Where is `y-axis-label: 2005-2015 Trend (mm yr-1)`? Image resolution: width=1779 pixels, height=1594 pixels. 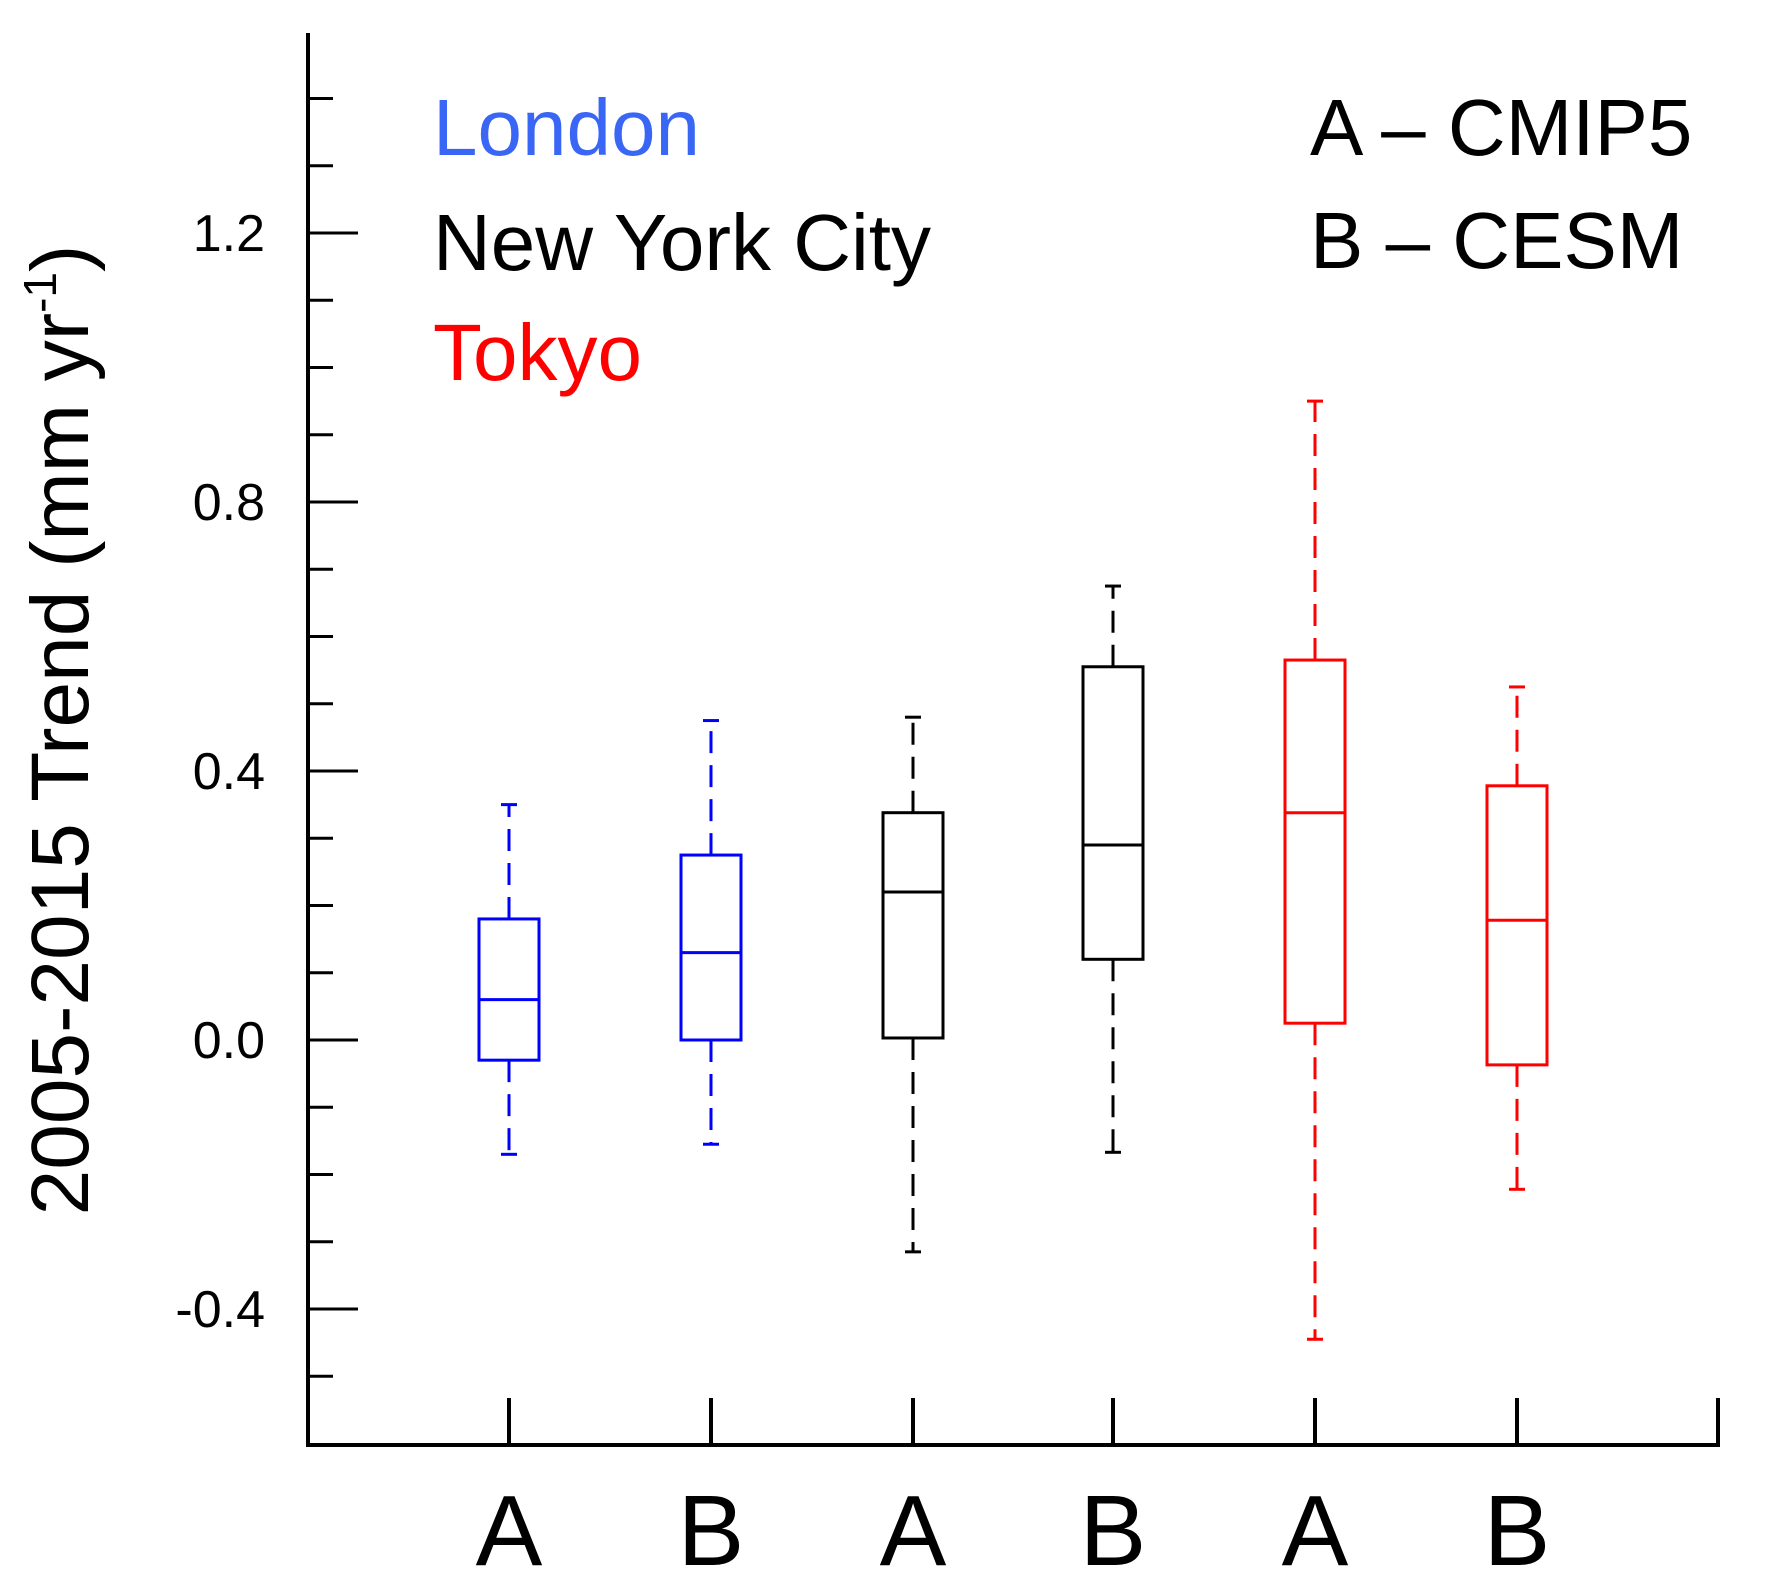
y-axis-label: 2005-2015 Trend (mm yr-1) is located at coordinates (60, 730).